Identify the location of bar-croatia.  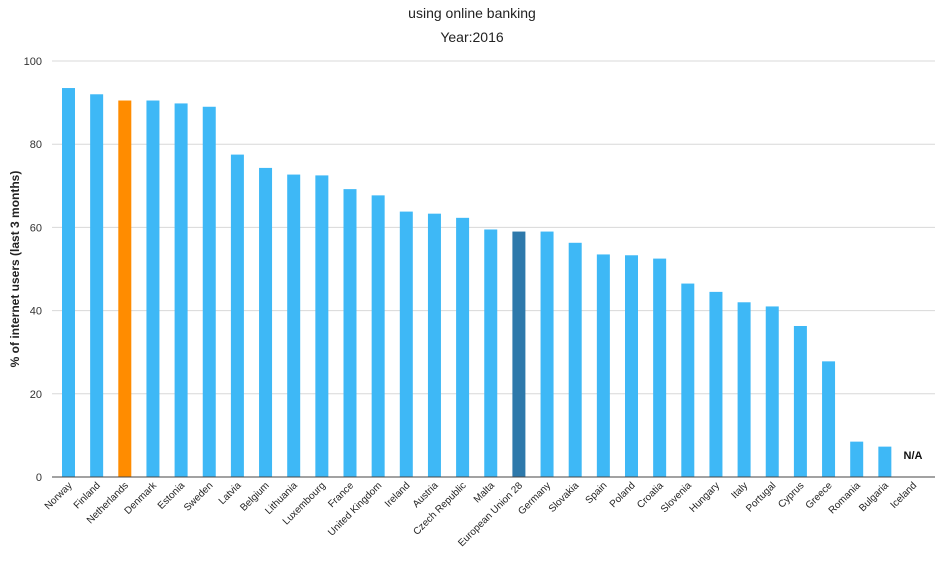
(660, 367).